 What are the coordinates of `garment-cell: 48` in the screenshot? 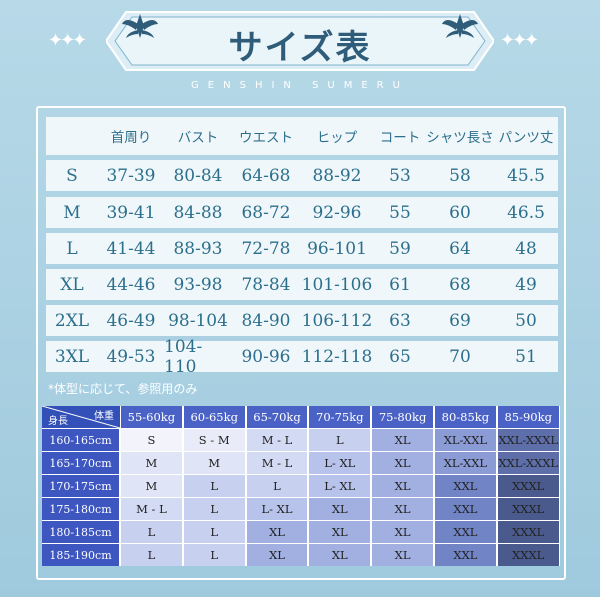 It's located at (526, 248).